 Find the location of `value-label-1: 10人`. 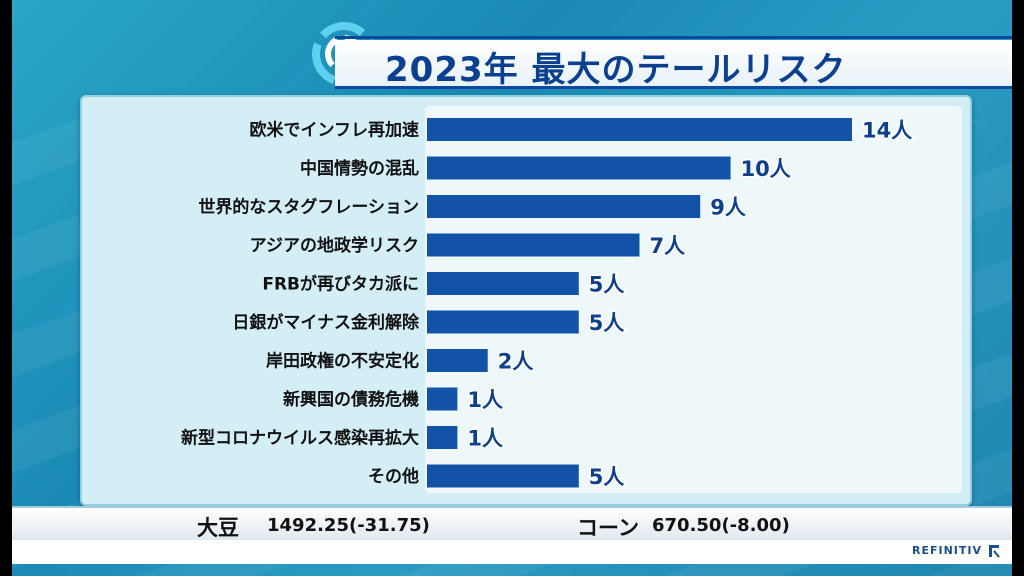

value-label-1: 10人 is located at coordinates (766, 169).